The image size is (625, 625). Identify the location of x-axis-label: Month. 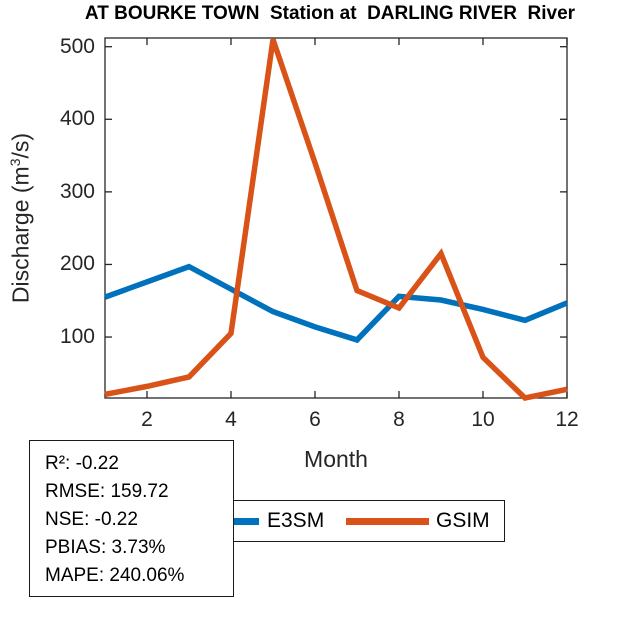
(336, 459).